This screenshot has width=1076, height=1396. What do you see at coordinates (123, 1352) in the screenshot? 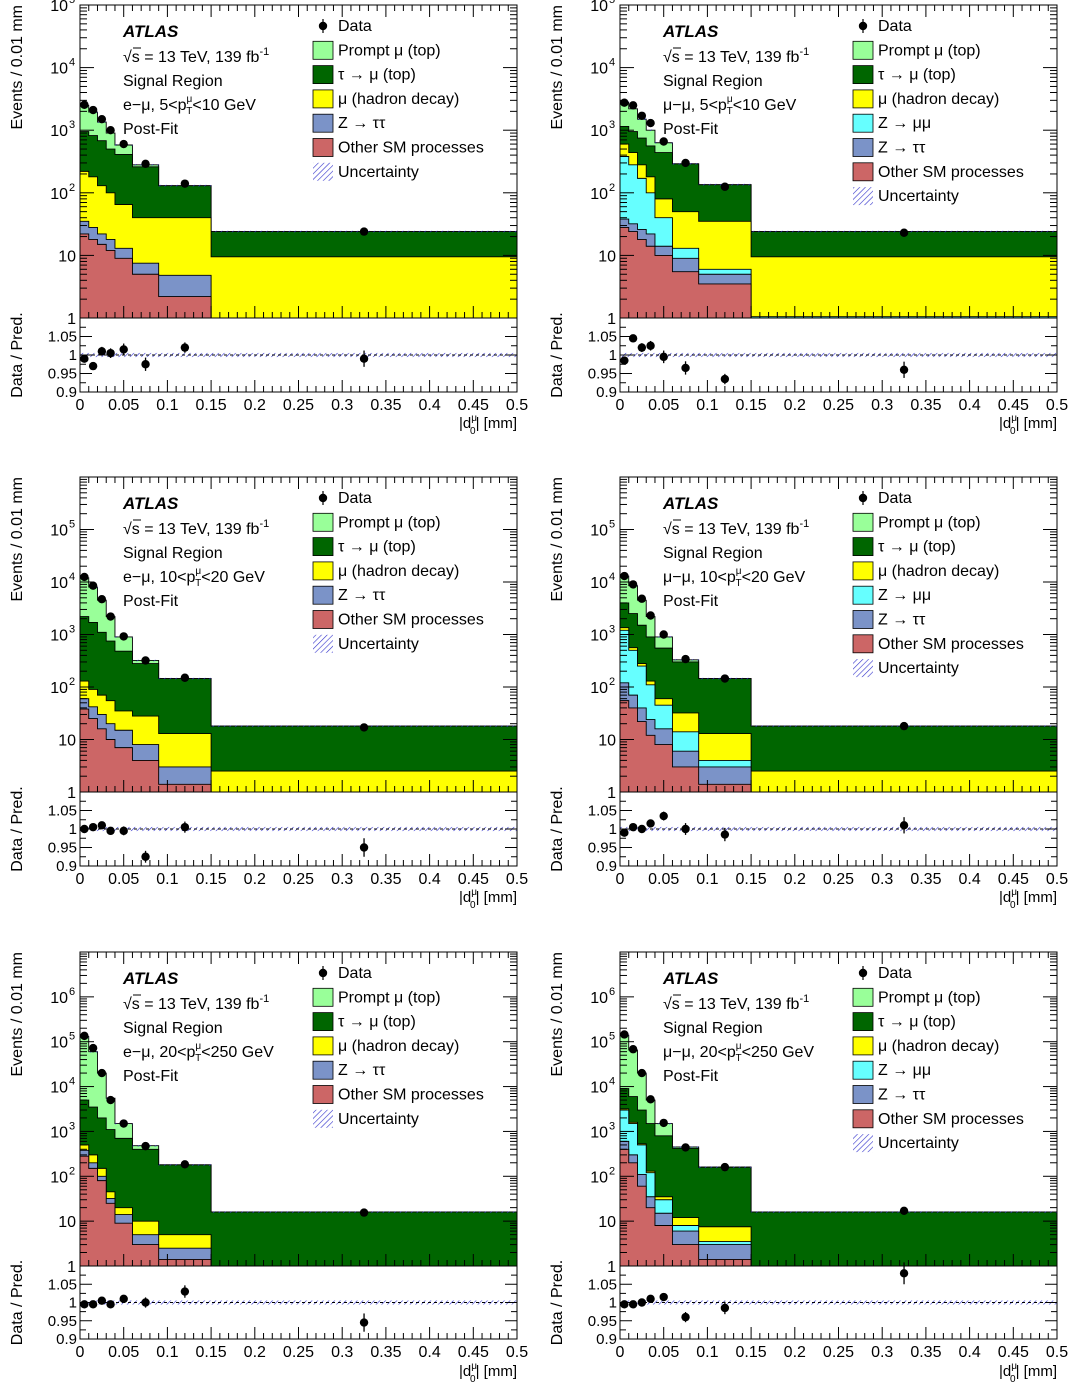
I see `x-tick-label: 0.05` at bounding box center [123, 1352].